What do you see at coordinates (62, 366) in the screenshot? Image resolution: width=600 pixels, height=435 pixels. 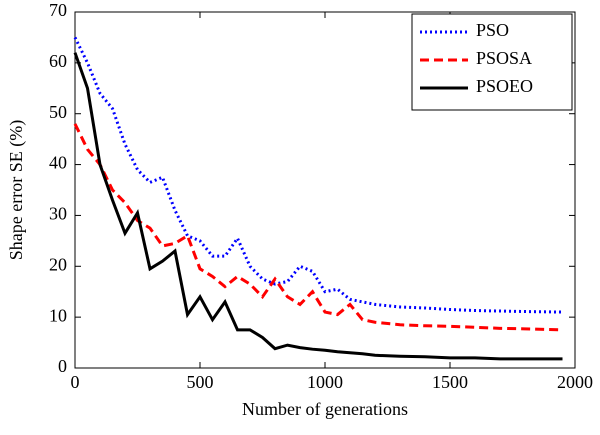 I see `y-tick-label: 0` at bounding box center [62, 366].